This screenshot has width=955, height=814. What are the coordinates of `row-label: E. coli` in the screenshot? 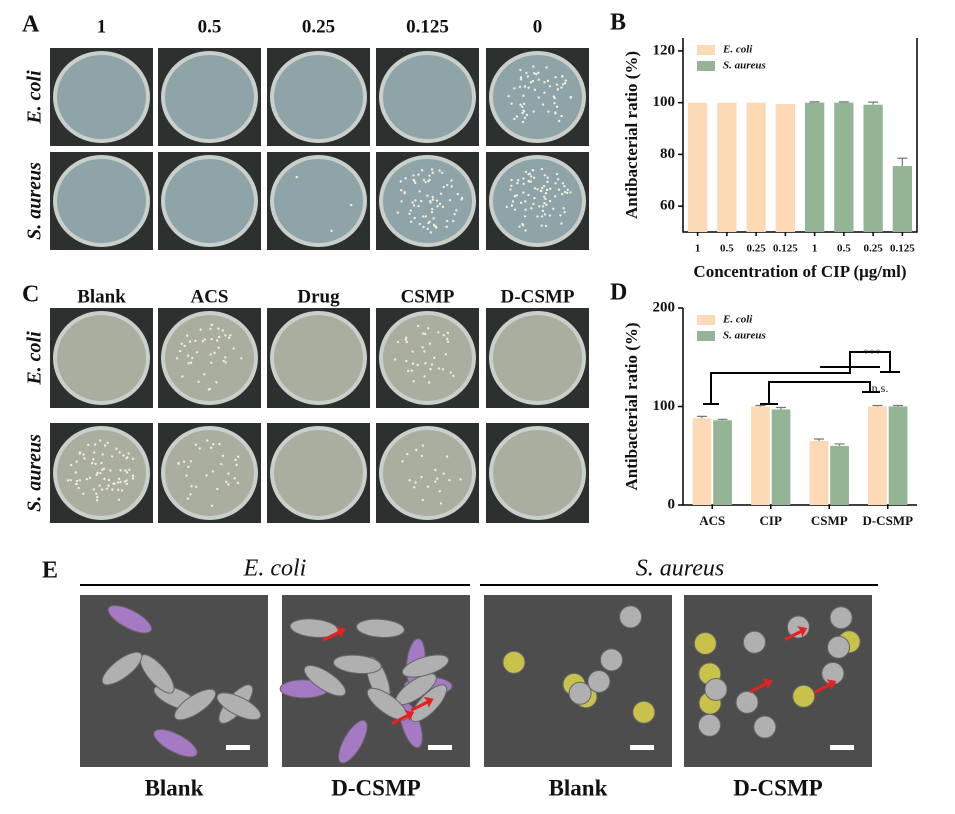 It's located at (35, 358).